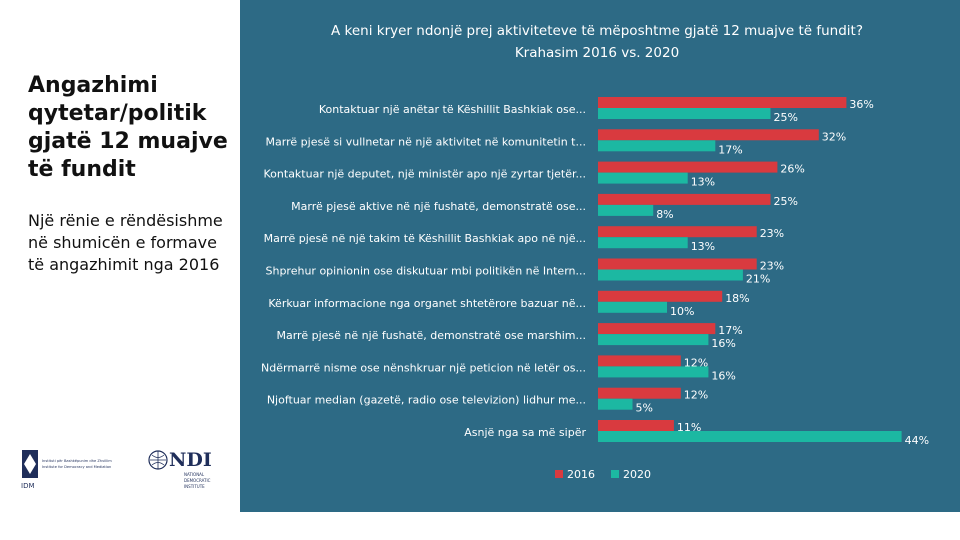  What do you see at coordinates (194, 486) in the screenshot?
I see `ndi-text-3: INSTITUTE` at bounding box center [194, 486].